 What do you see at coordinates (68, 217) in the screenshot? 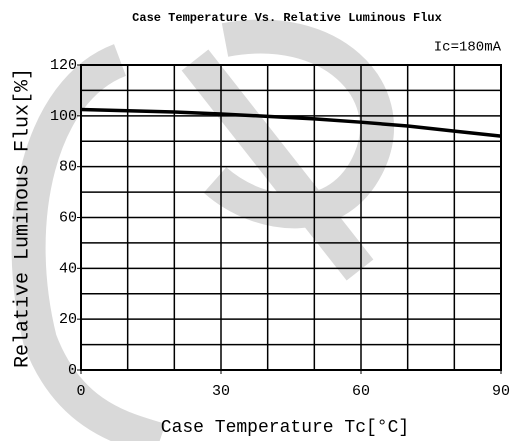
I see `y-tick-label: 60` at bounding box center [68, 217].